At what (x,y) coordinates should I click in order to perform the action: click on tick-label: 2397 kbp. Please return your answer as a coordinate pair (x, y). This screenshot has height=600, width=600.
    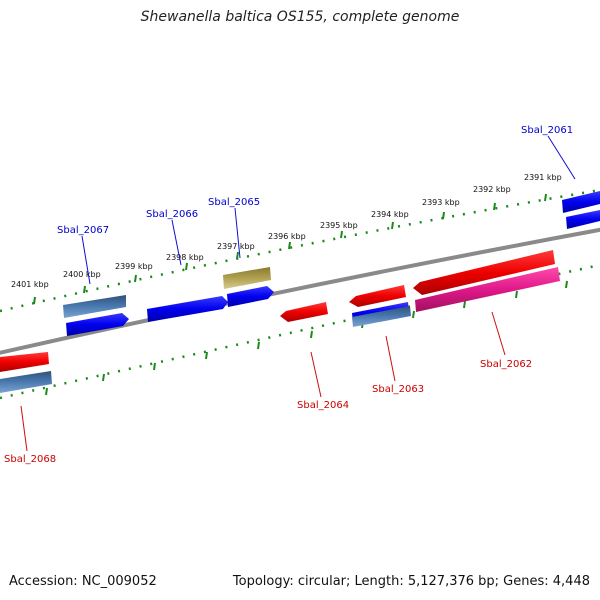
    Looking at the image, I should click on (236, 246).